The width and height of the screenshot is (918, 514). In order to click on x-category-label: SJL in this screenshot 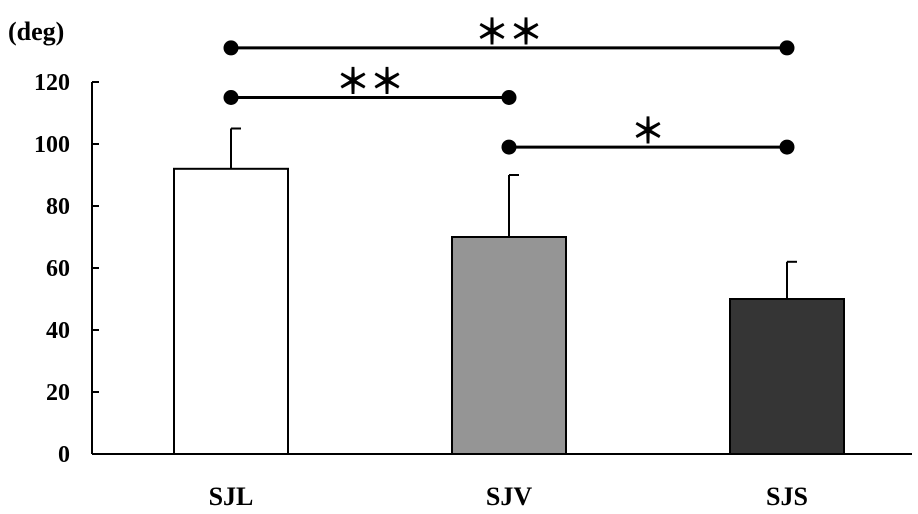, I will do `click(231, 496)`.